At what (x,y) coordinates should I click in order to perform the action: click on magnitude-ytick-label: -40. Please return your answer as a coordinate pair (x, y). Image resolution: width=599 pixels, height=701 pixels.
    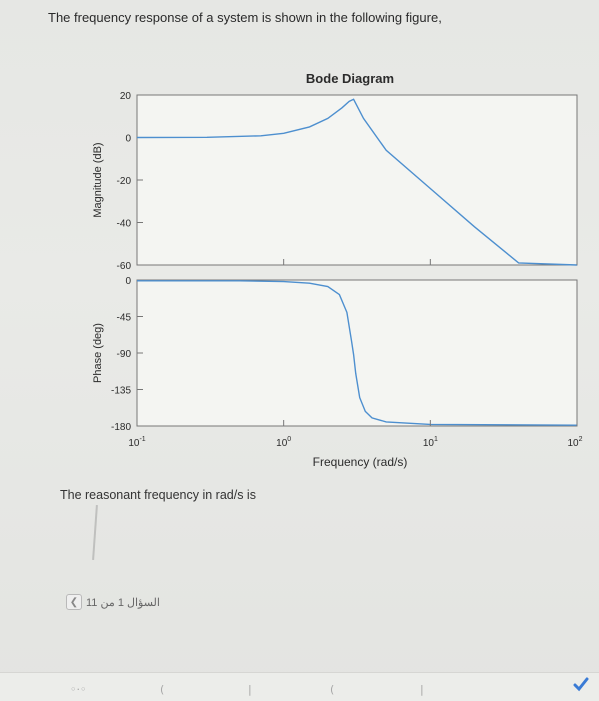
    Looking at the image, I should click on (124, 224).